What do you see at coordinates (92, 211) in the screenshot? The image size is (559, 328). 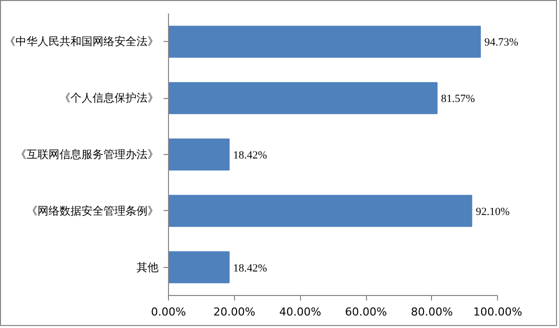 I see `y-tick-label: 《网络数据安全管理条例》` at bounding box center [92, 211].